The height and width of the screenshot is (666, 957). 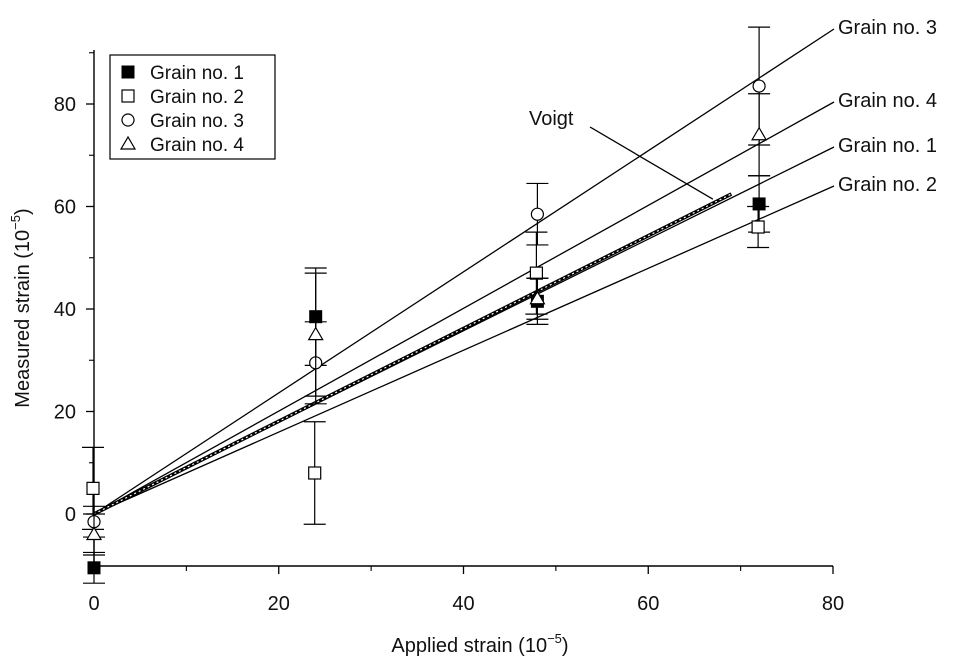 I want to click on voigt-annotation: Voigt, so click(x=551, y=119).